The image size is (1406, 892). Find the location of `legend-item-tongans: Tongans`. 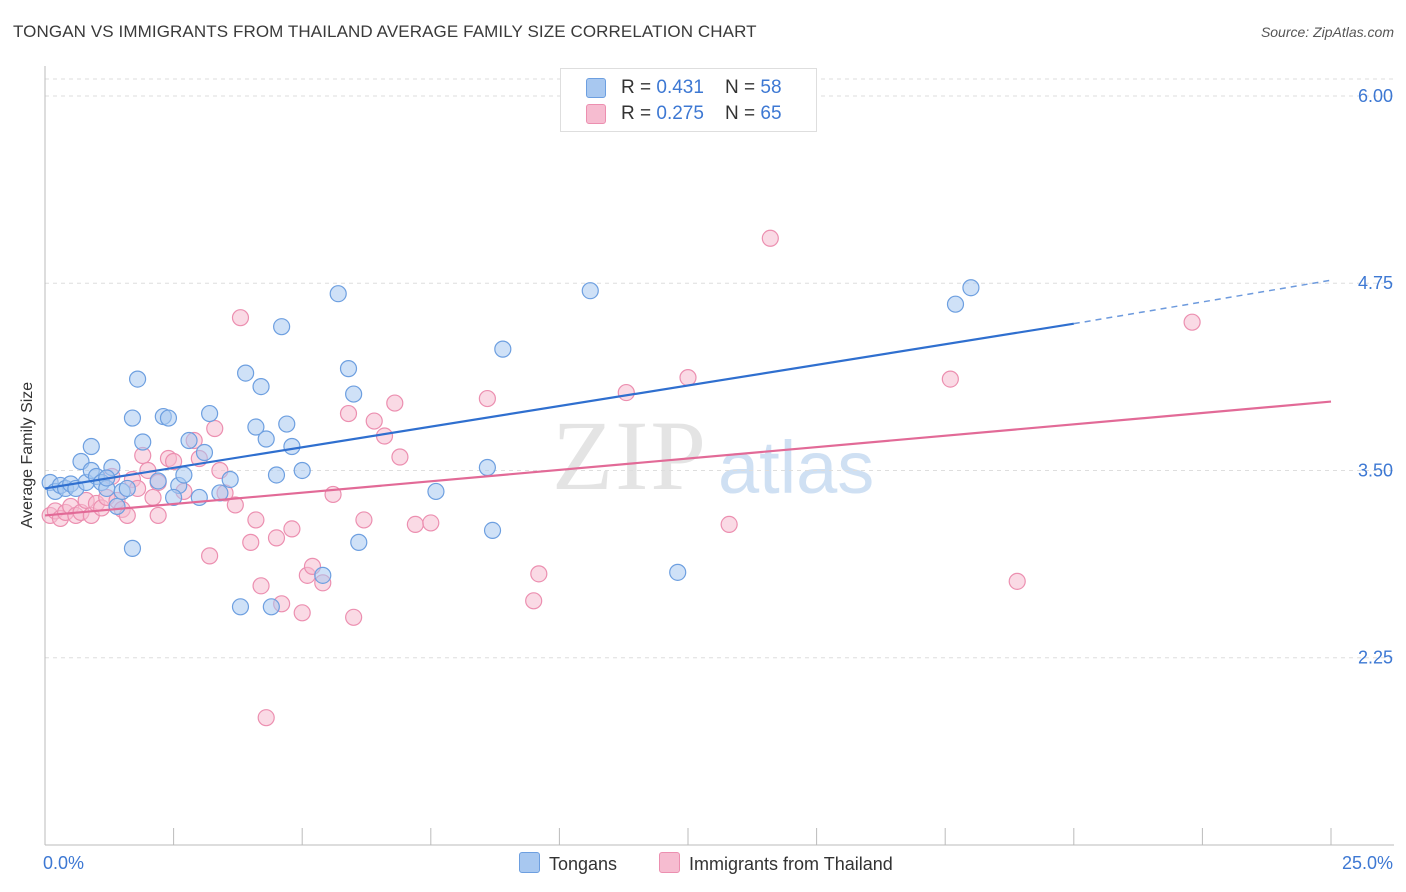

legend-item-tongans: Tongans is located at coordinates (568, 863).